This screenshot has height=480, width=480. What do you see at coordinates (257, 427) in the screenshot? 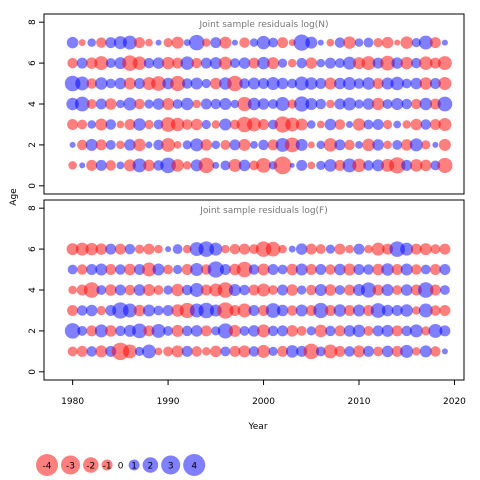
I see `x-axis-title: Year` at bounding box center [257, 427].